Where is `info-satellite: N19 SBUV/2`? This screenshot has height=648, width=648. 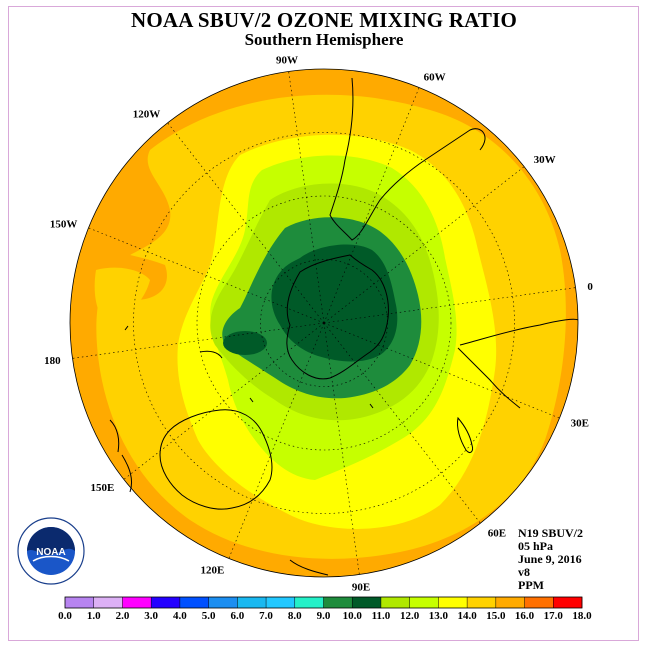 info-satellite: N19 SBUV/2 is located at coordinates (551, 533).